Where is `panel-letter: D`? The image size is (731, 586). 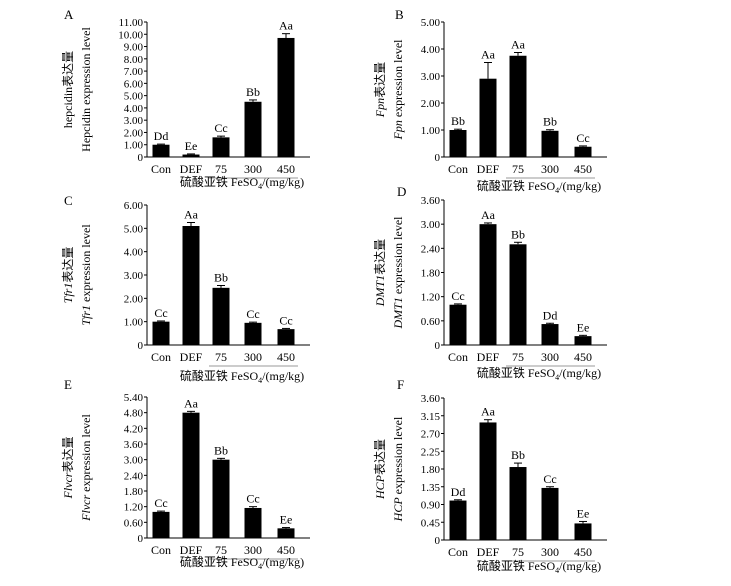 panel-letter: D is located at coordinates (401, 191).